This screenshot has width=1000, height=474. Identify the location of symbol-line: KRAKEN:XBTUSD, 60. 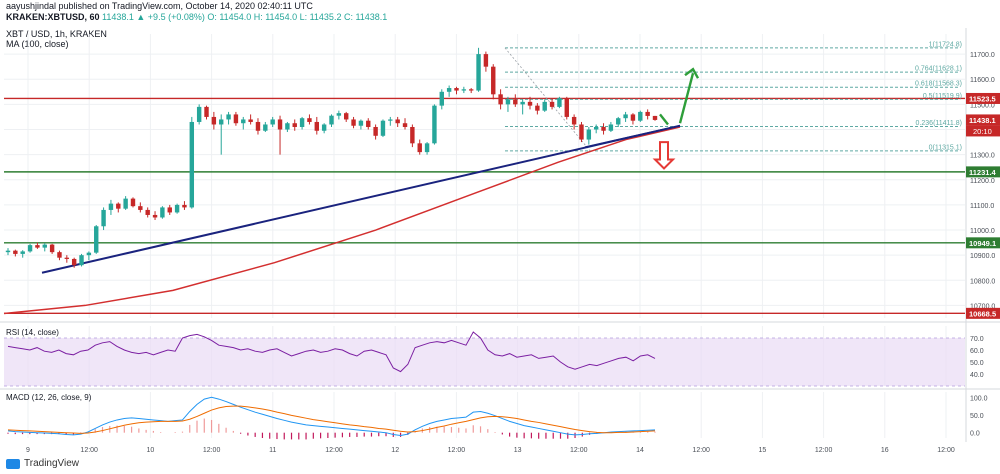
(53, 17).